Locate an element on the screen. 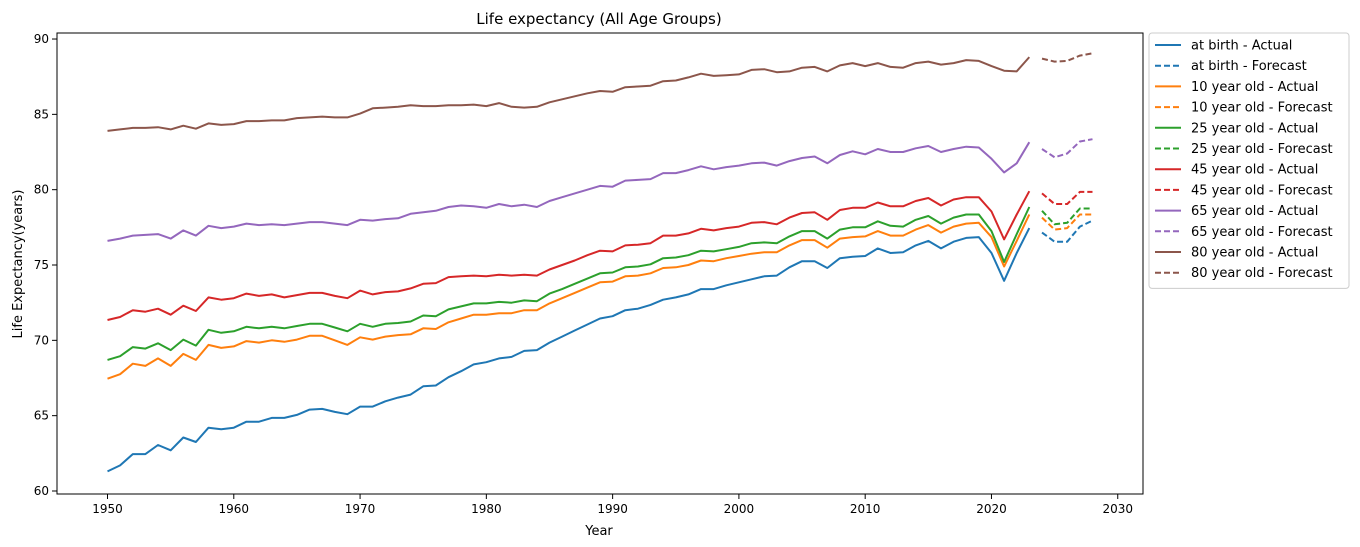 This screenshot has width=1360, height=547. x-axis: 1950 1960 1970 1980 1990 2000 2010 2020 2030 is located at coordinates (612, 505).